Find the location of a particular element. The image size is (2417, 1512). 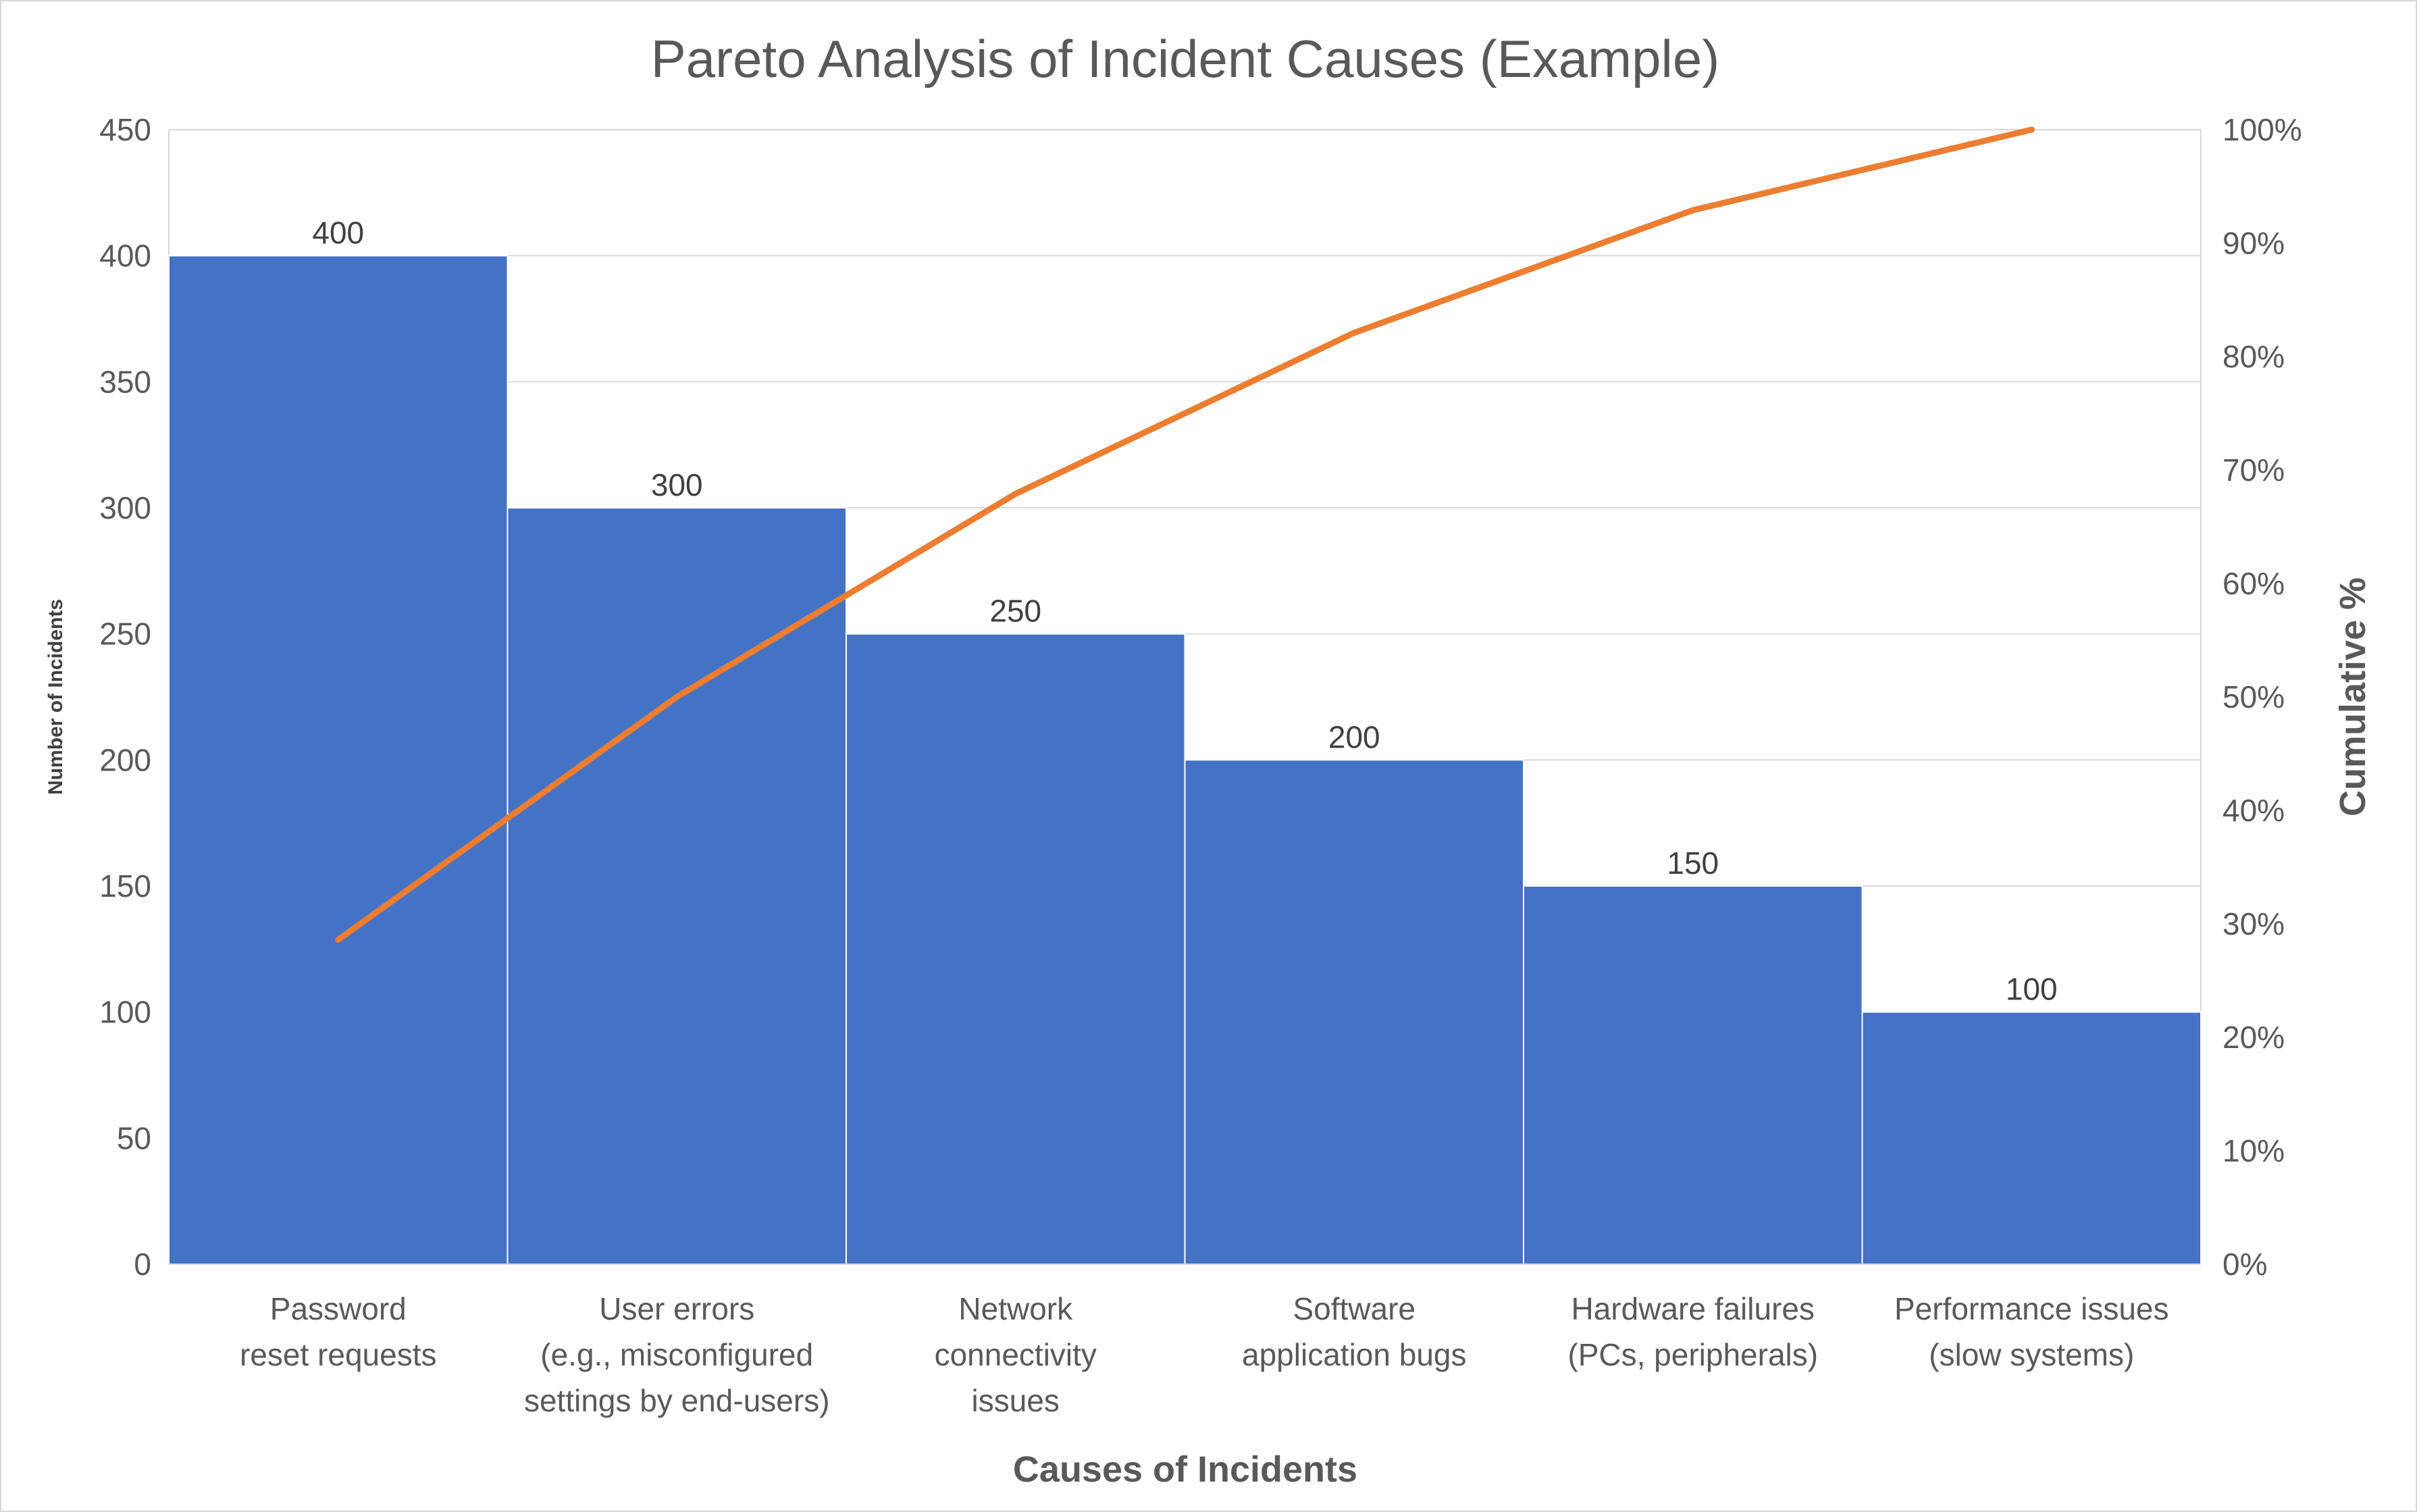

y2-tick-label: 100% is located at coordinates (2262, 129).